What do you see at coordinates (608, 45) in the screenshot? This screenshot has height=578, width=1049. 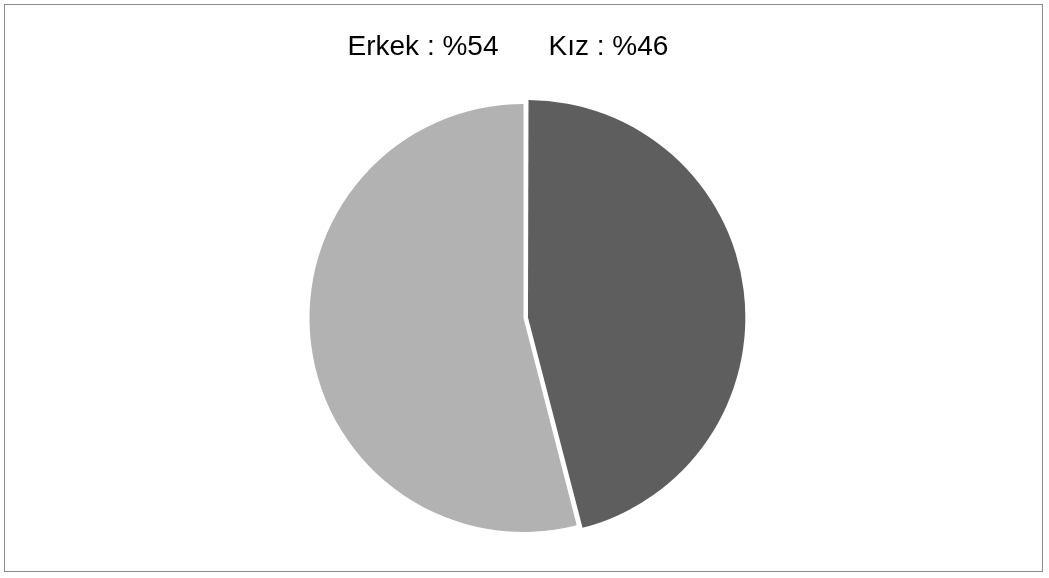 I see `slice-label: Kız : %46` at bounding box center [608, 45].